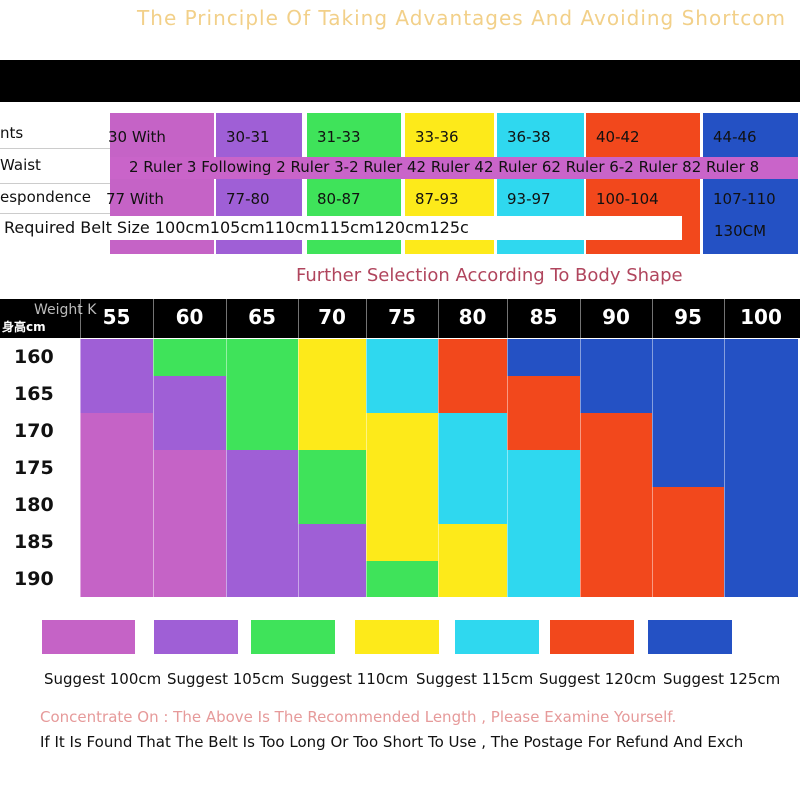 Image resolution: width=800 pixels, height=800 pixels. I want to click on weight-label: 80, so click(472, 317).